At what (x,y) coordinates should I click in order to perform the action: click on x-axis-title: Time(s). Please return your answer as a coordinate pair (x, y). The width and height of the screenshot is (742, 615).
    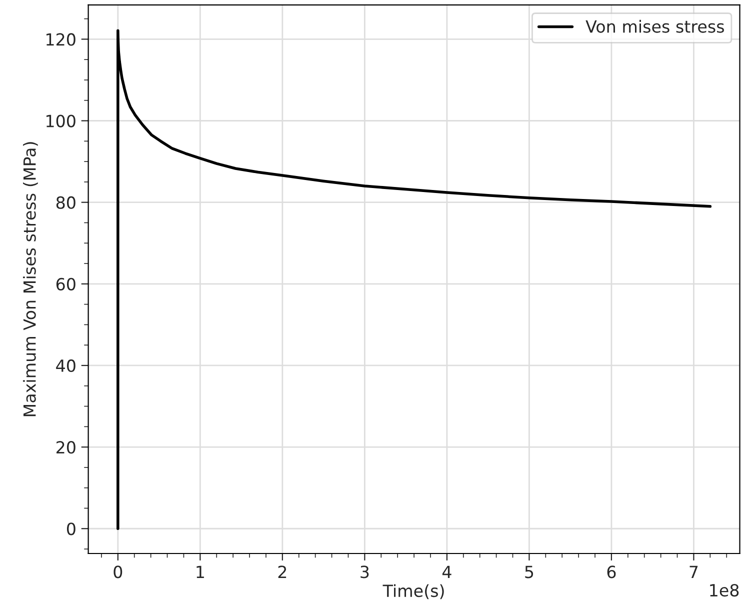
    Looking at the image, I should click on (413, 592).